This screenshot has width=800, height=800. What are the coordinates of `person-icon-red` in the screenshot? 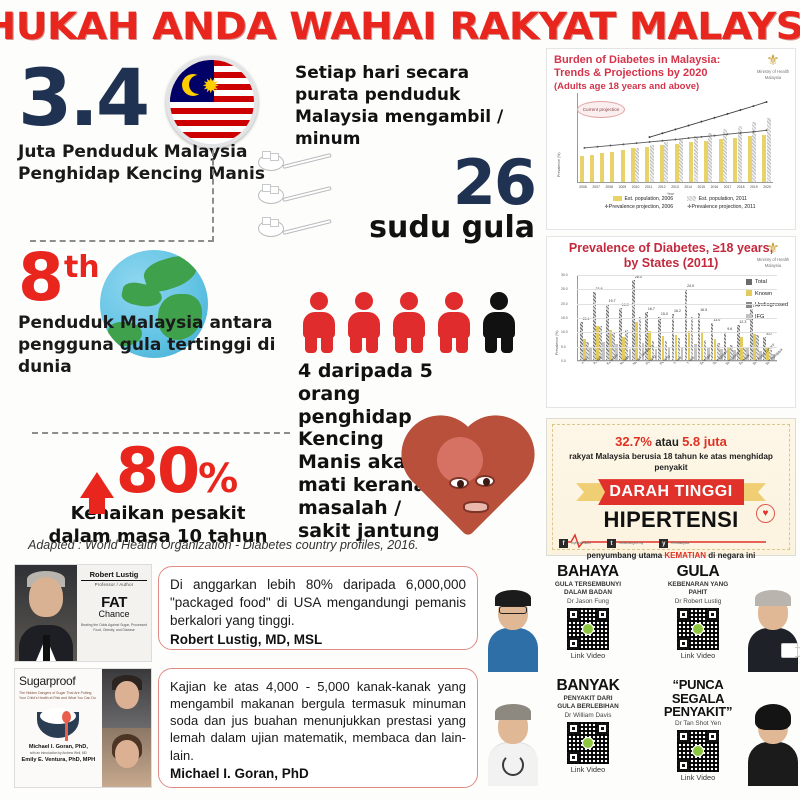 It's located at (364, 322).